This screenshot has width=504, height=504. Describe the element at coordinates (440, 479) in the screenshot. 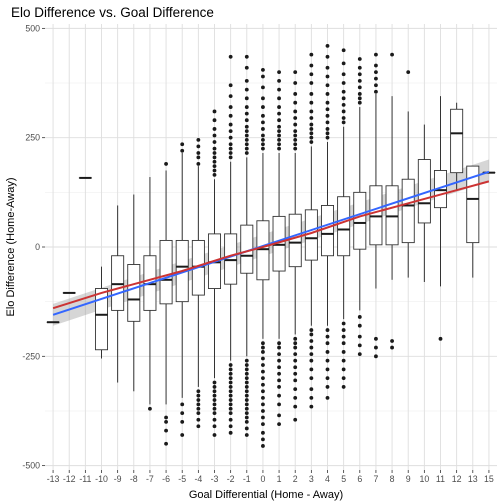

I see `x-tick-label: 11` at that location.